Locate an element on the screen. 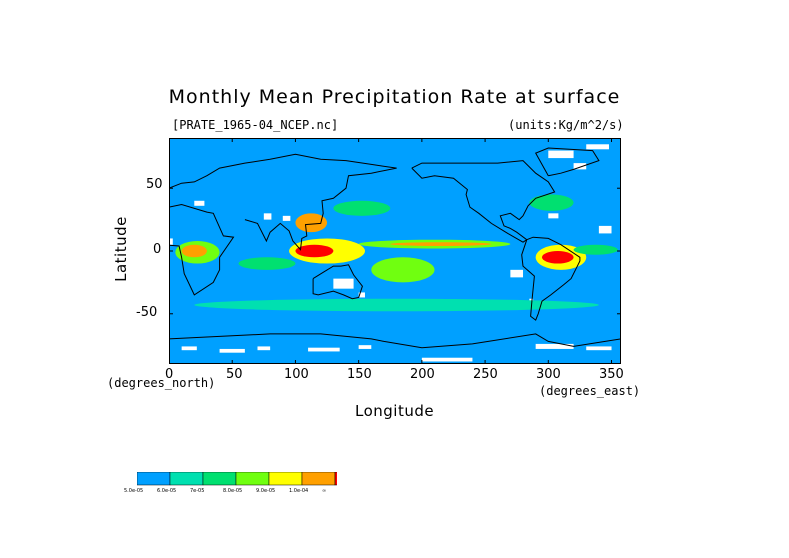  y-axis-label: Latitude is located at coordinates (121, 249).